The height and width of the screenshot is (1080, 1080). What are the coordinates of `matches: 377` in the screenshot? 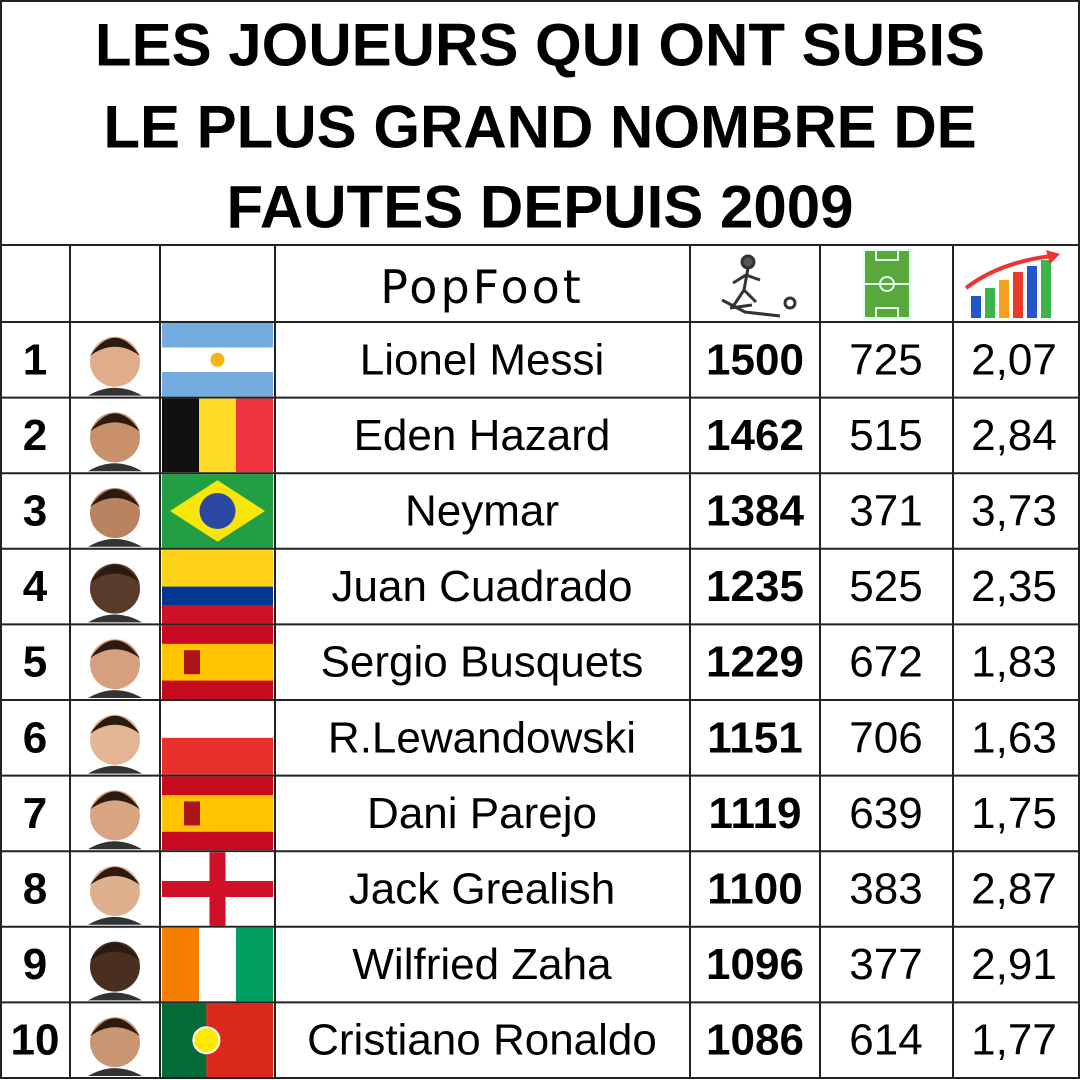 It's located at (885, 964).